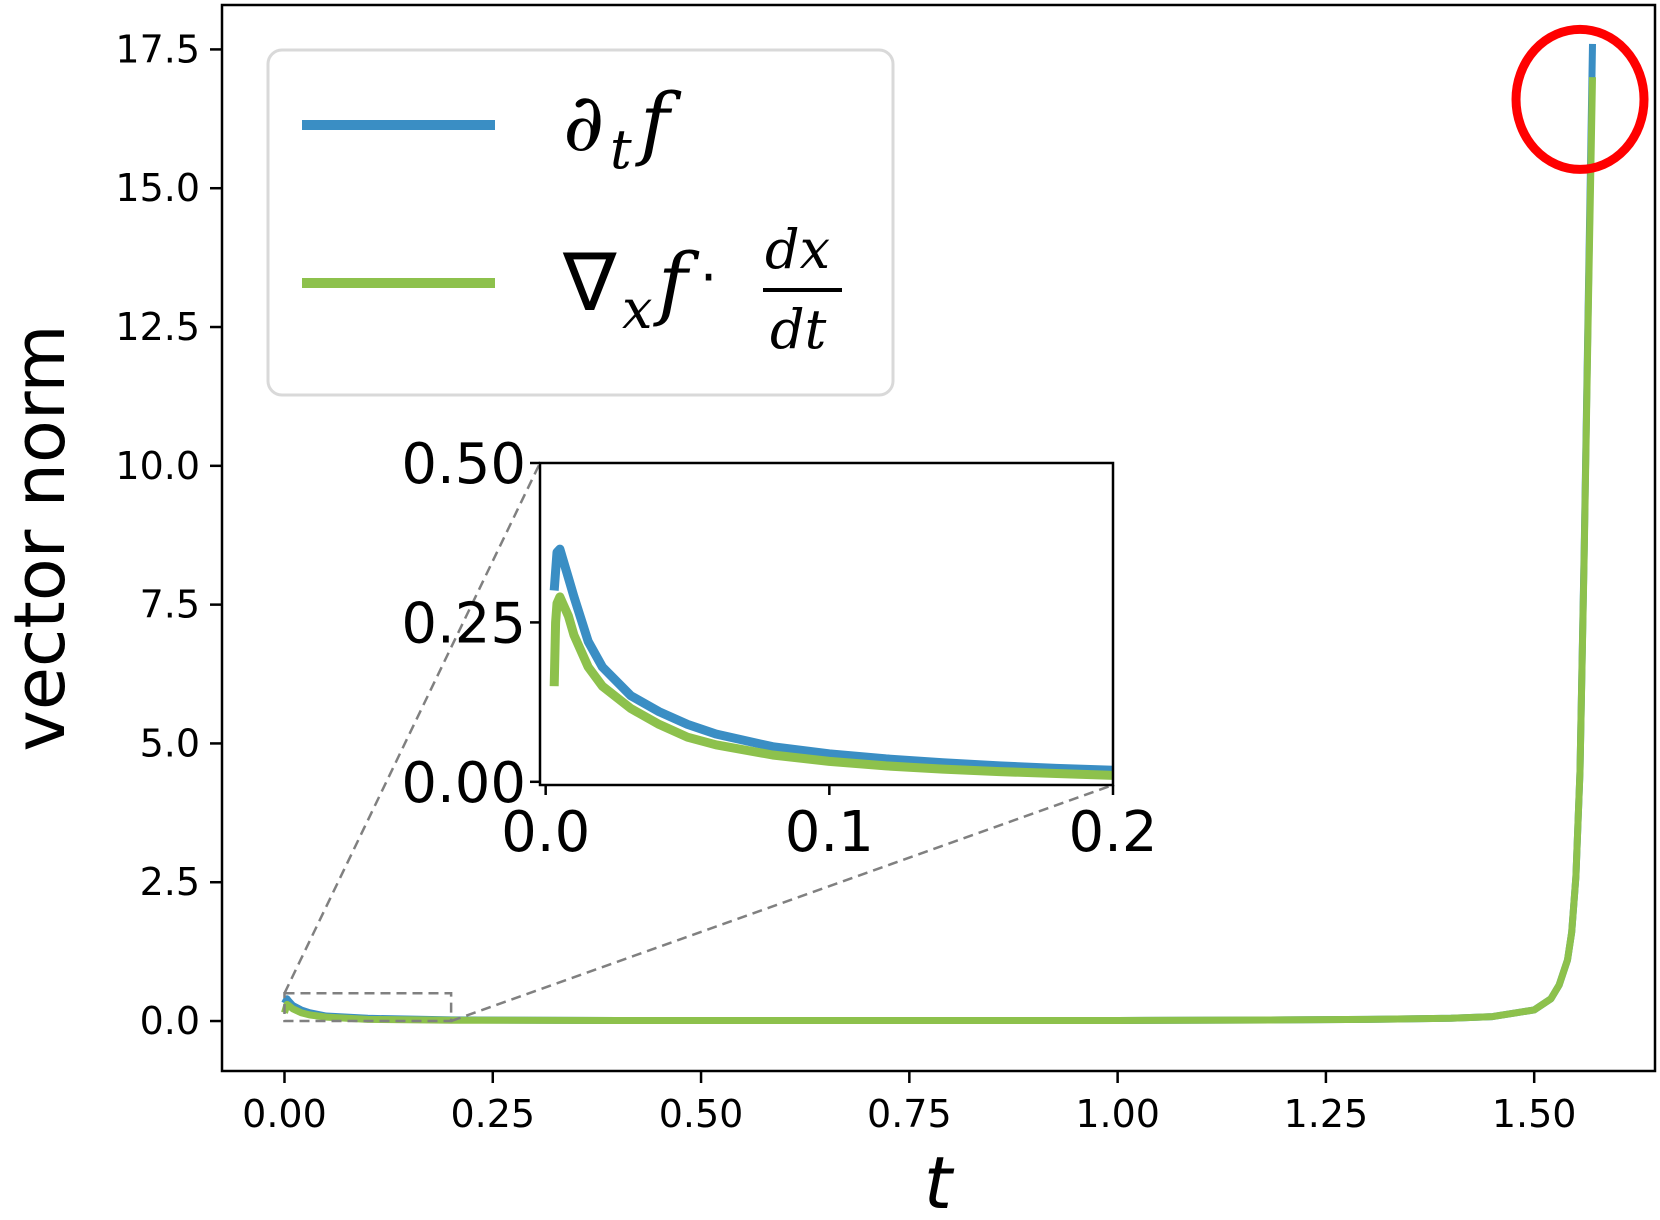 This screenshot has height=1220, width=1660. What do you see at coordinates (463, 783) in the screenshot?
I see `inset-y-tick-label: 0.00` at bounding box center [463, 783].